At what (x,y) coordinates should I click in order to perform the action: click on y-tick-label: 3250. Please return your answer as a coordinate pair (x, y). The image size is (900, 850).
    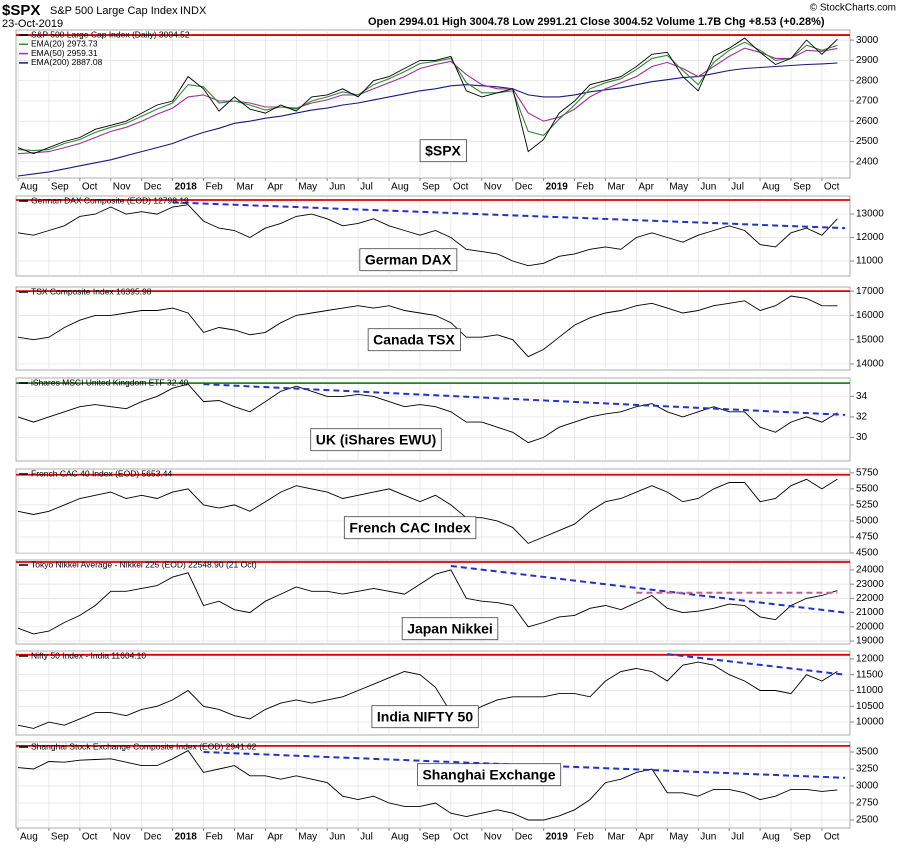
    Looking at the image, I should click on (867, 769).